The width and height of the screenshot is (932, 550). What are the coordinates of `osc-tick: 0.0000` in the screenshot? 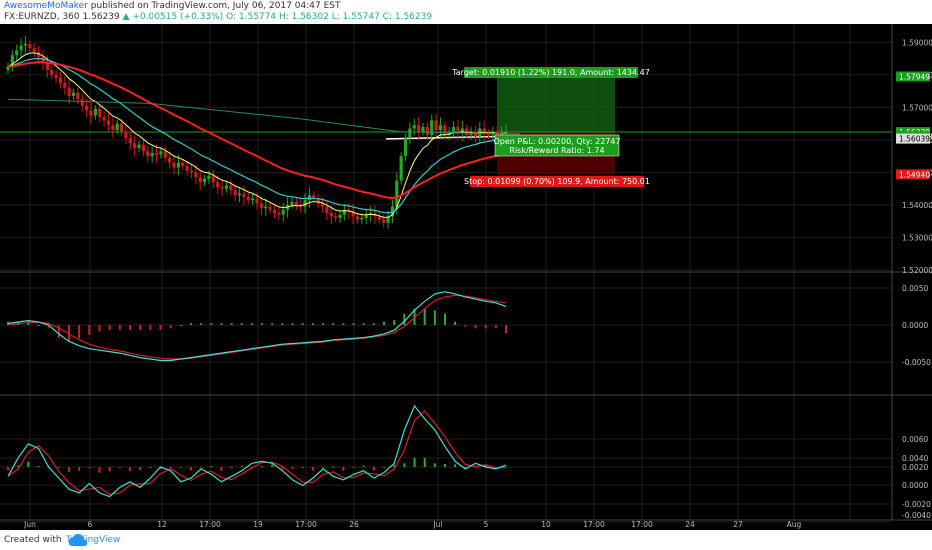 It's located at (915, 485).